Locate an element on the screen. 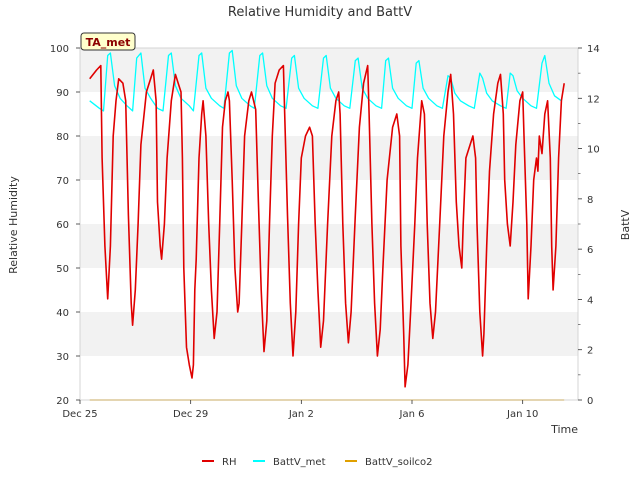 The image size is (640, 480). y-right-tick-label: 6 is located at coordinates (590, 250).